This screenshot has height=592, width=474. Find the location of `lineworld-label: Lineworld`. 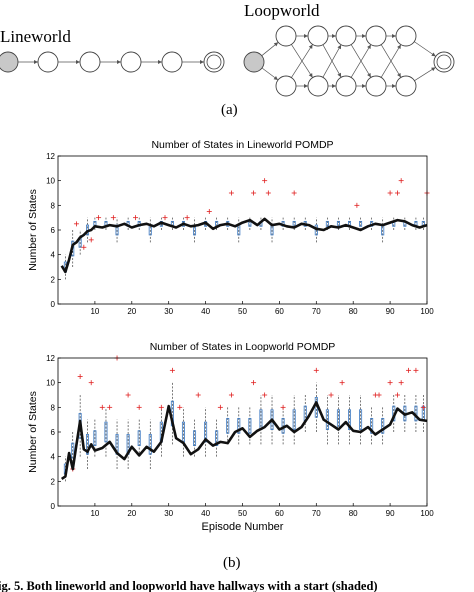

lineworld-label: Lineworld is located at coordinates (35, 36).